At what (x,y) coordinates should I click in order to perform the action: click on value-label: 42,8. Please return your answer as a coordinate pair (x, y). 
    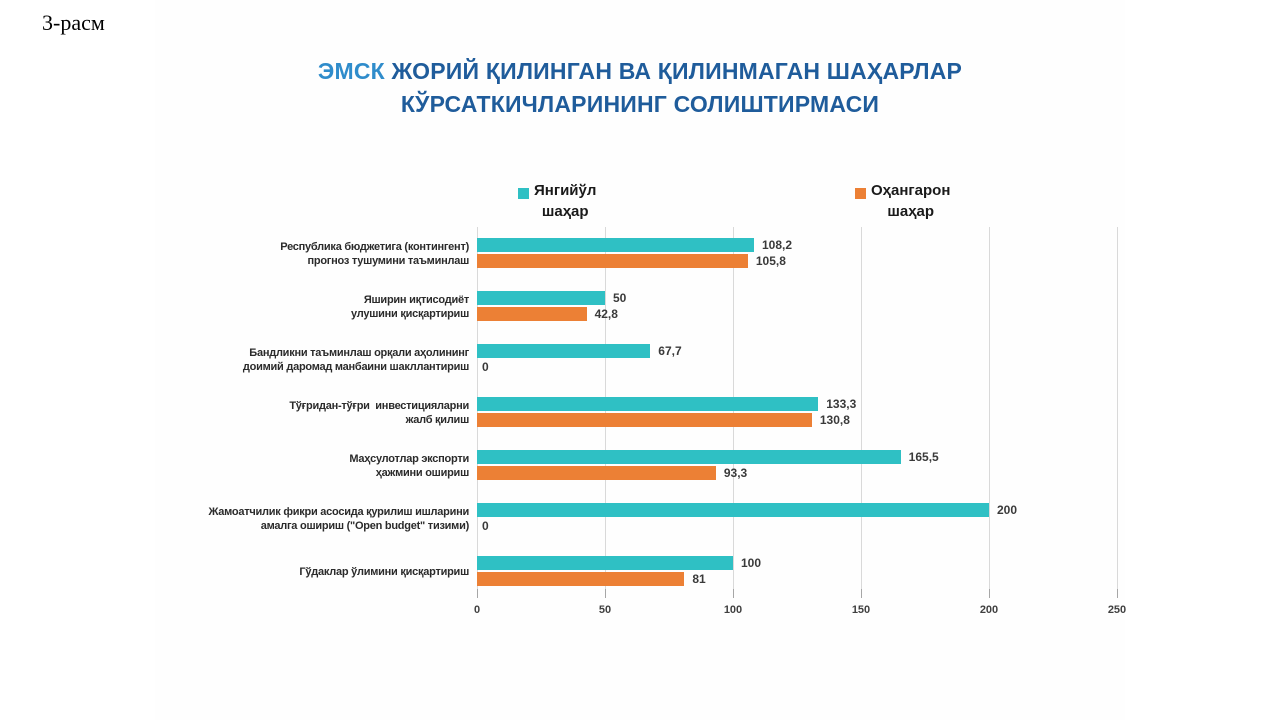
    Looking at the image, I should click on (606, 313).